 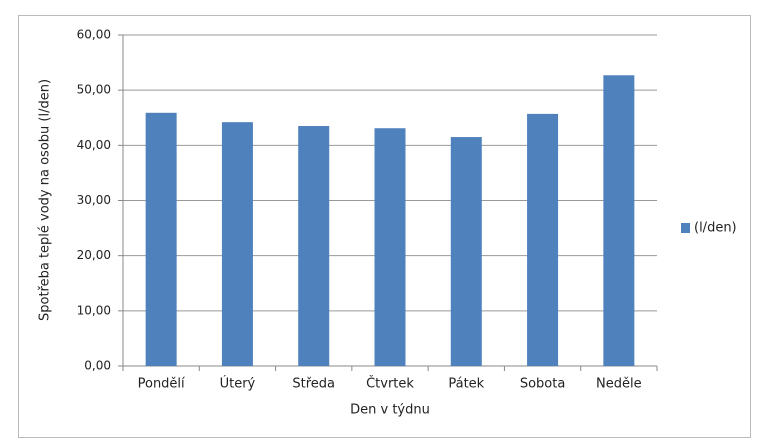 I want to click on y-axis-label: Spotřeba teplé vody na osobu (l/den), so click(x=45, y=200).